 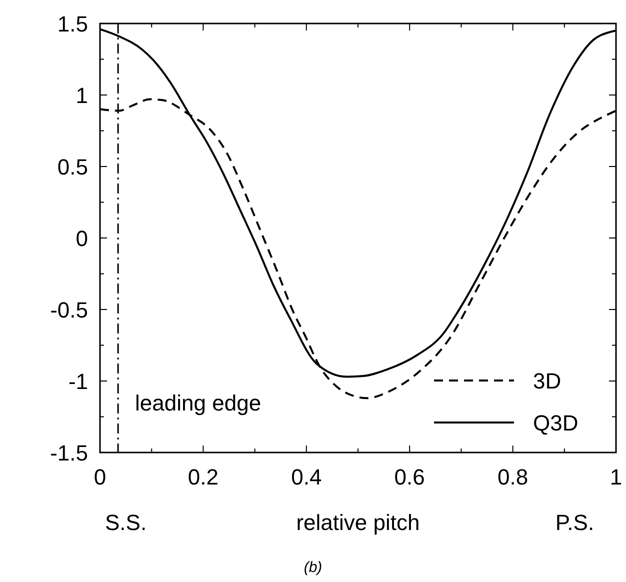 What do you see at coordinates (547, 381) in the screenshot?
I see `legend-label: 3D` at bounding box center [547, 381].